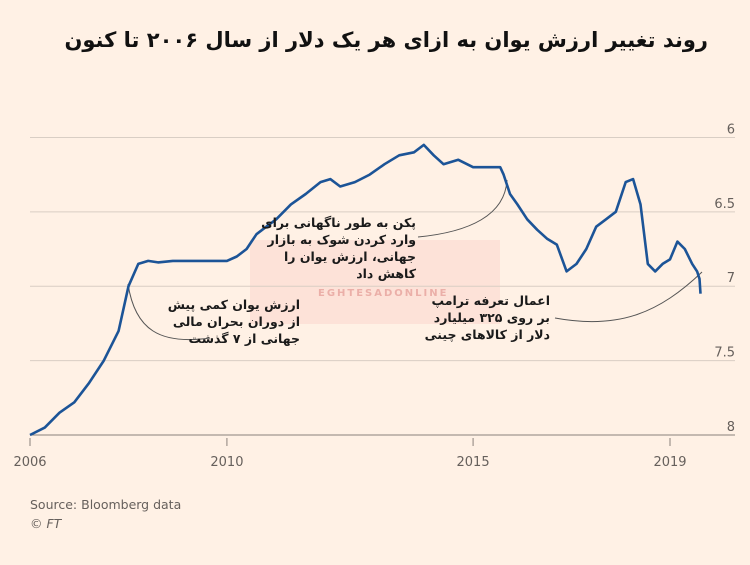 The image size is (750, 565). I want to click on y-tick-label: 7.5, so click(724, 353).